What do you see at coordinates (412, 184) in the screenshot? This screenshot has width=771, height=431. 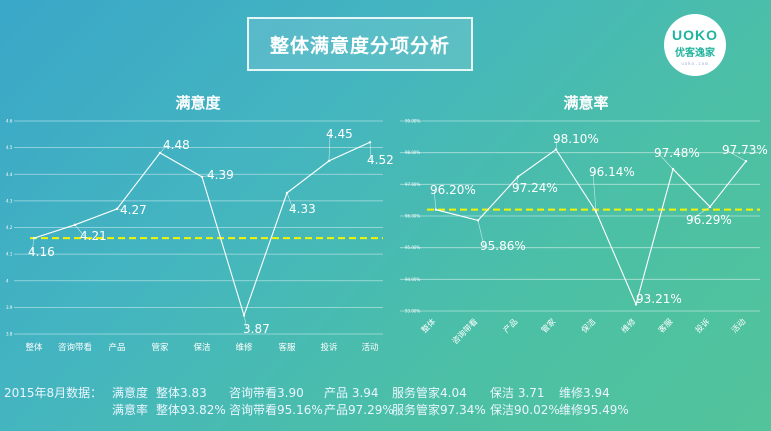 I see `y-tick-label: 97.00%` at bounding box center [412, 184].